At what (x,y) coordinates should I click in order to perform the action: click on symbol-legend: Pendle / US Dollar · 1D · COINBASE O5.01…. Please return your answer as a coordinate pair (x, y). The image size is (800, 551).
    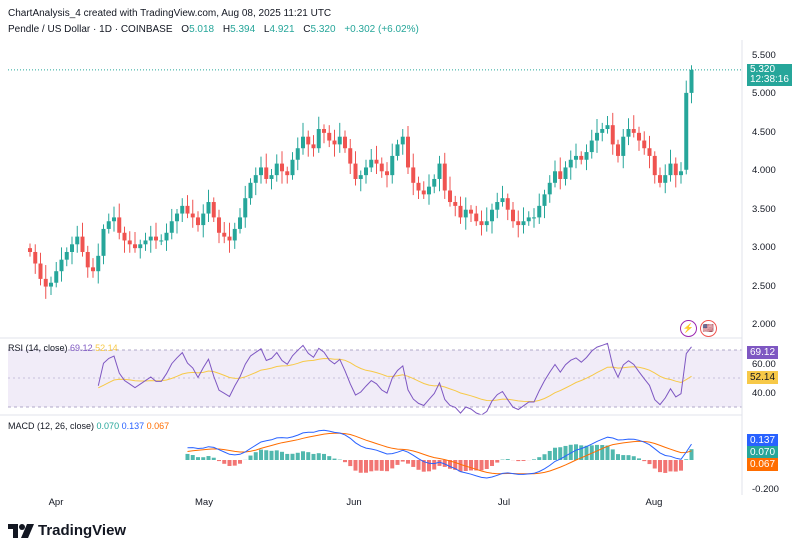
    Looking at the image, I should click on (216, 29).